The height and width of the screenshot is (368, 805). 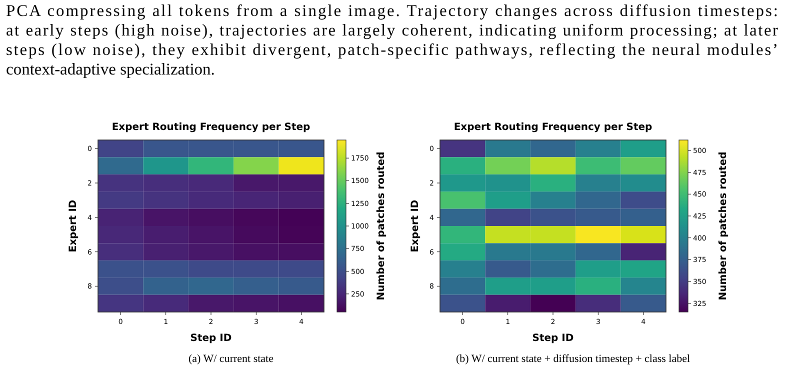 I want to click on text: steps (low noise), they exhibit divergent, patch-specific pathways, reflecting the neural modules’, so click(x=392, y=49).